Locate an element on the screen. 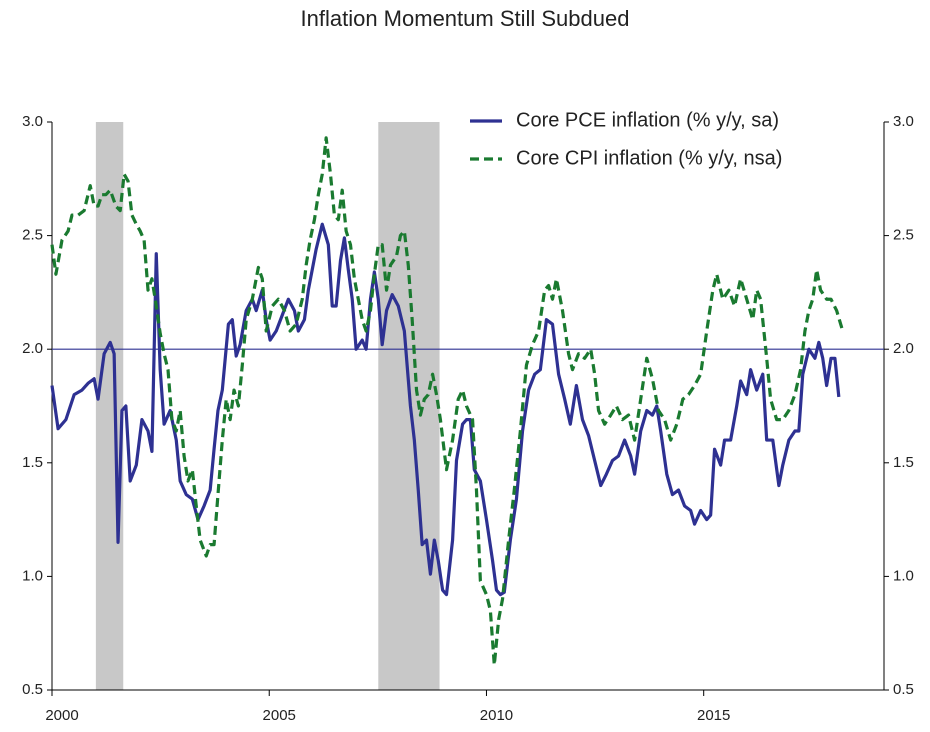 This screenshot has width=930, height=732. y2-tick-label: 1.5 is located at coordinates (903, 462).